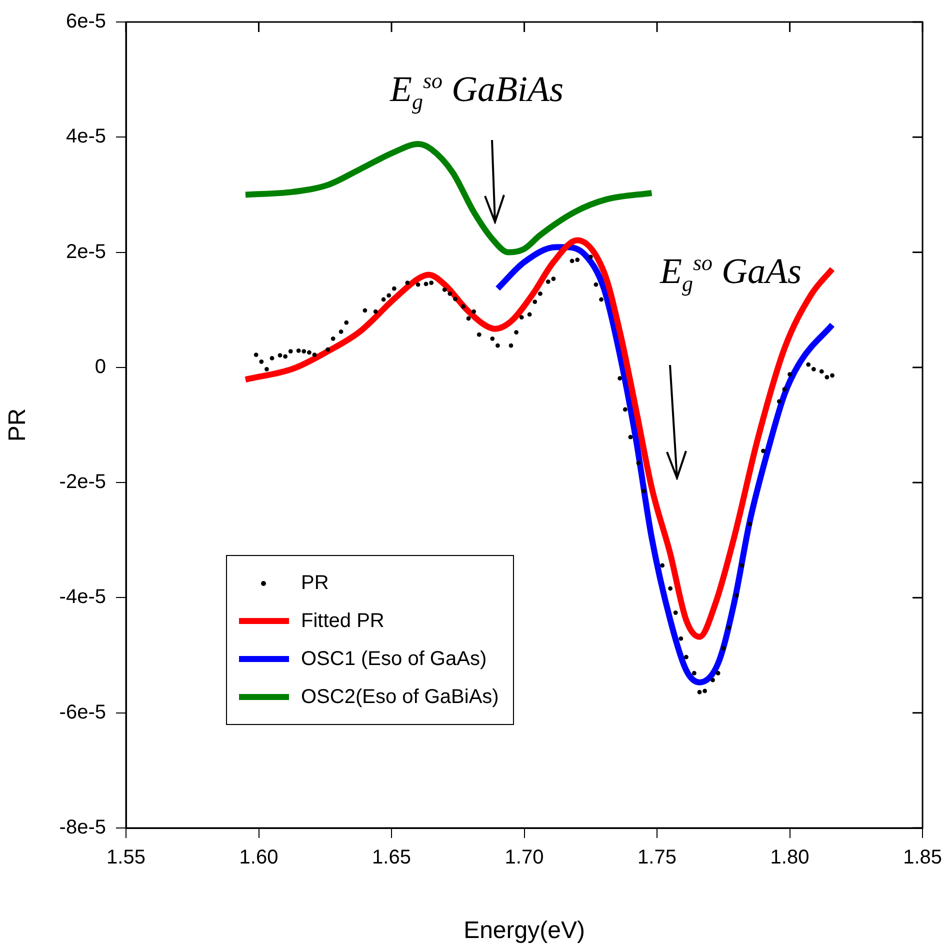 This screenshot has height=950, width=950. I want to click on x-tick-label: 1.65, so click(391, 857).